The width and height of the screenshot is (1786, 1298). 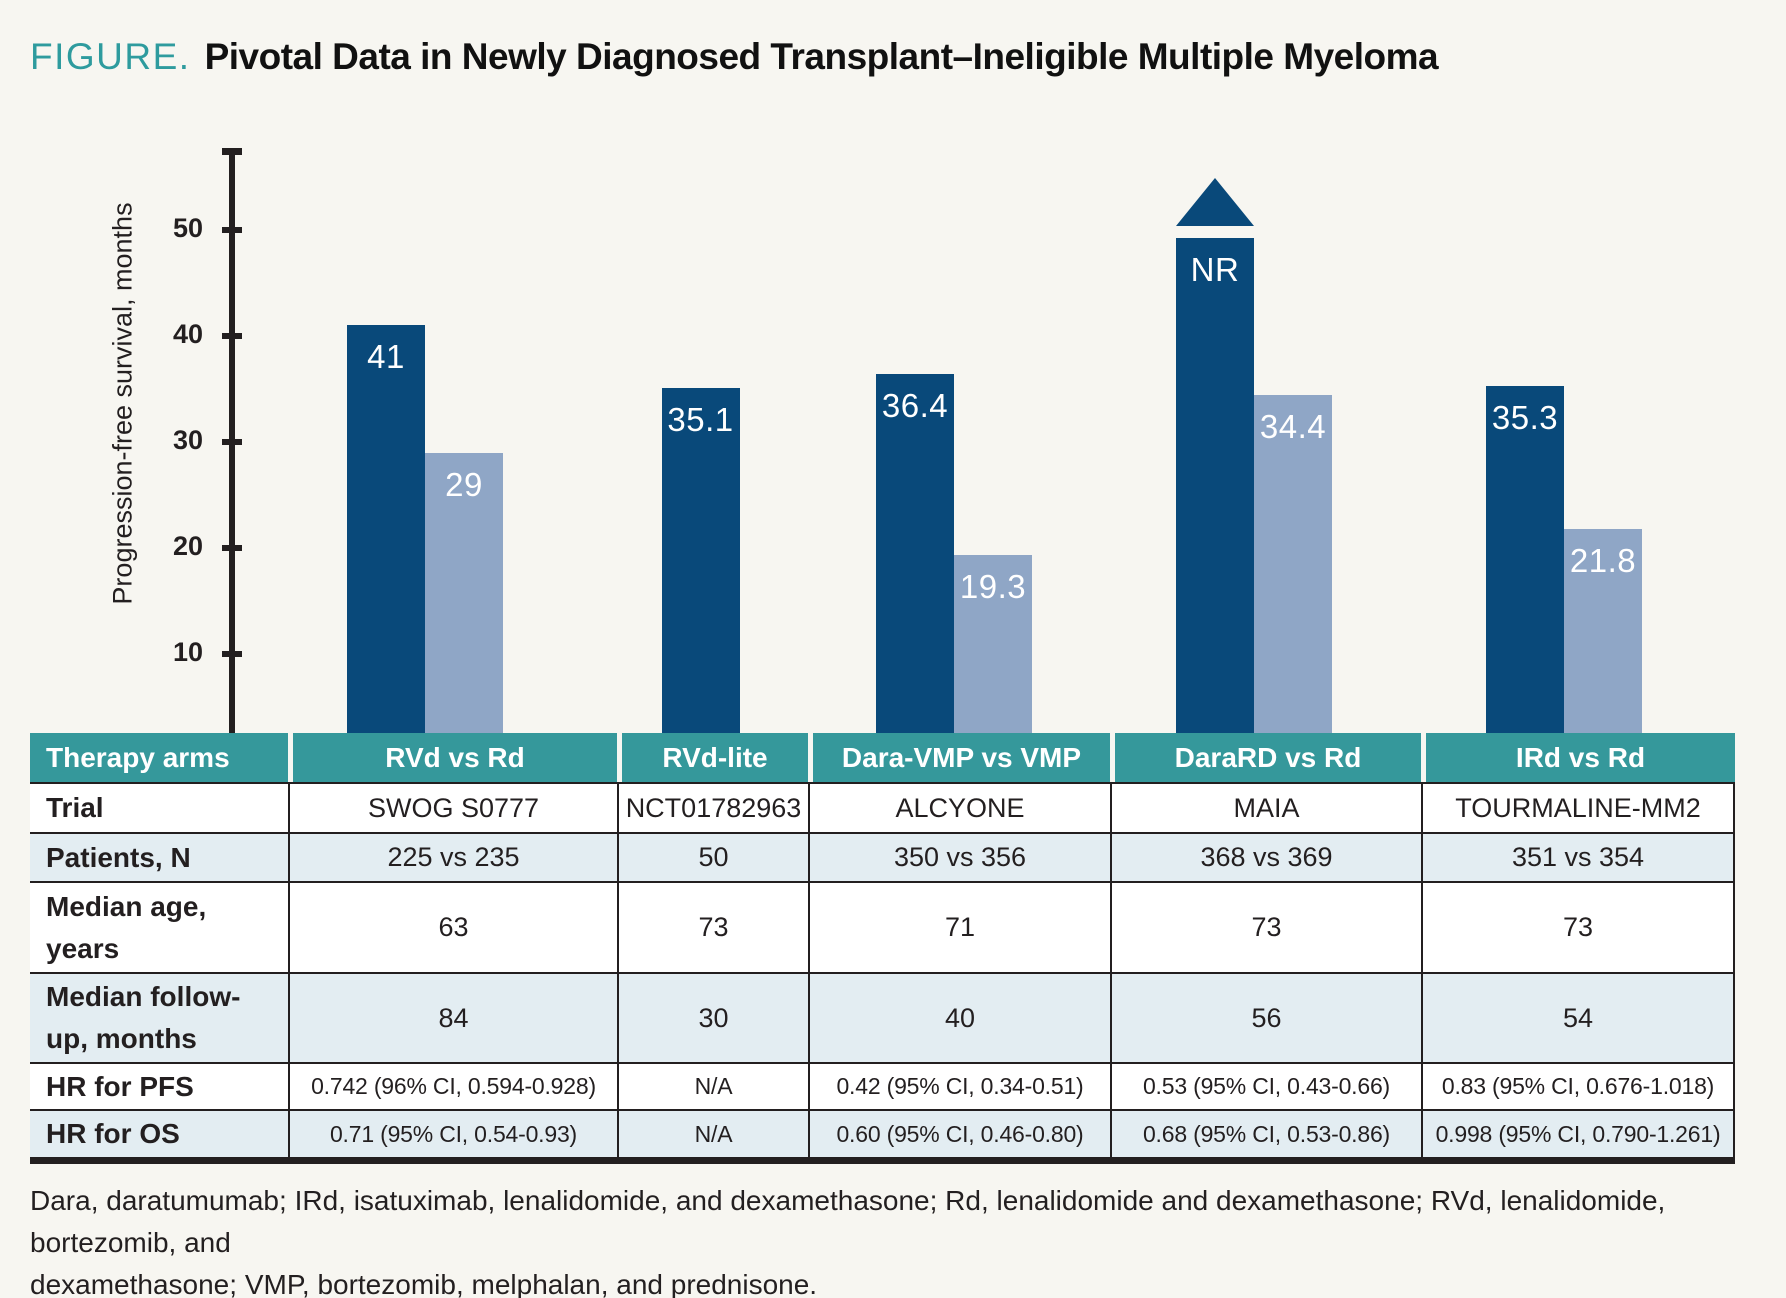 I want to click on header-cell-arm: IRd vs Rd, so click(x=1578, y=757).